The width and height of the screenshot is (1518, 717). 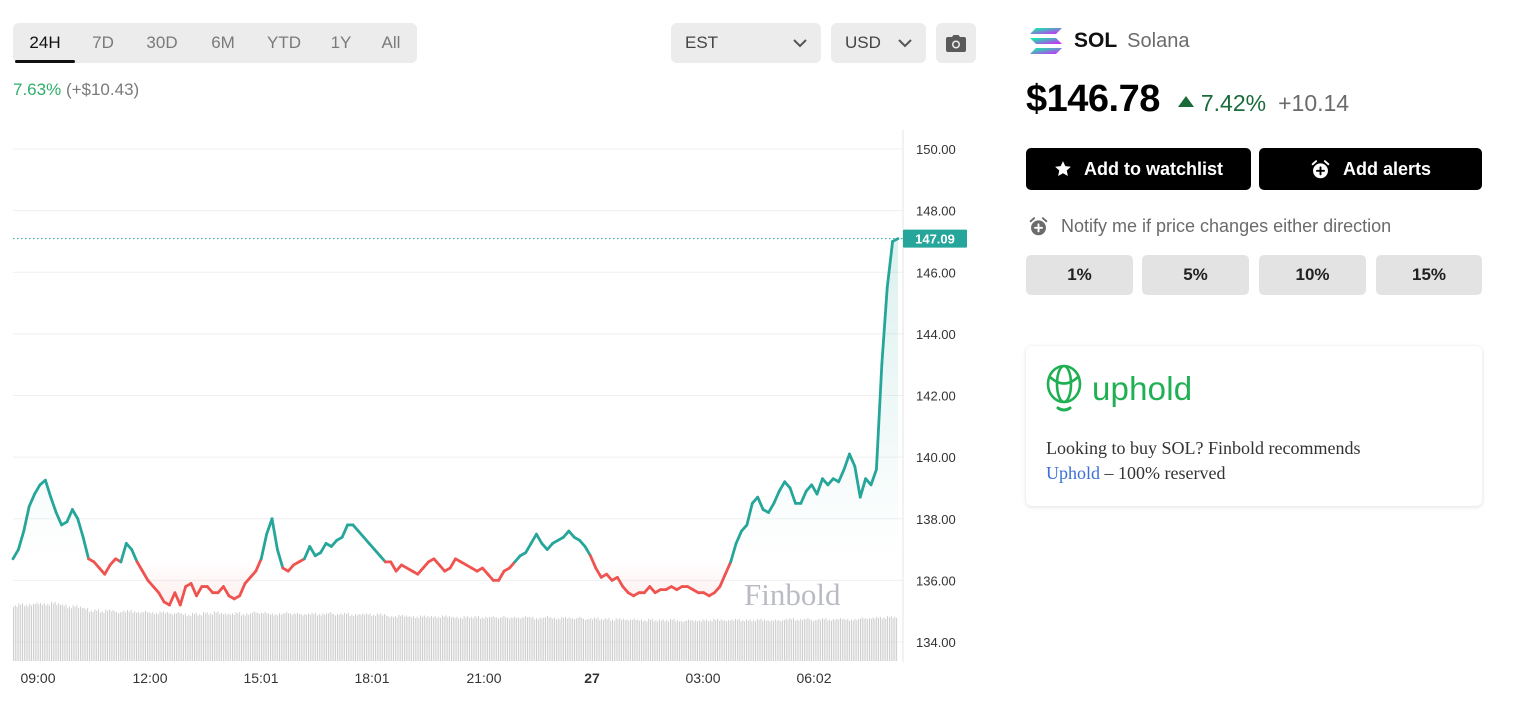 I want to click on uphold-wordmark: uphold, so click(x=1142, y=388).